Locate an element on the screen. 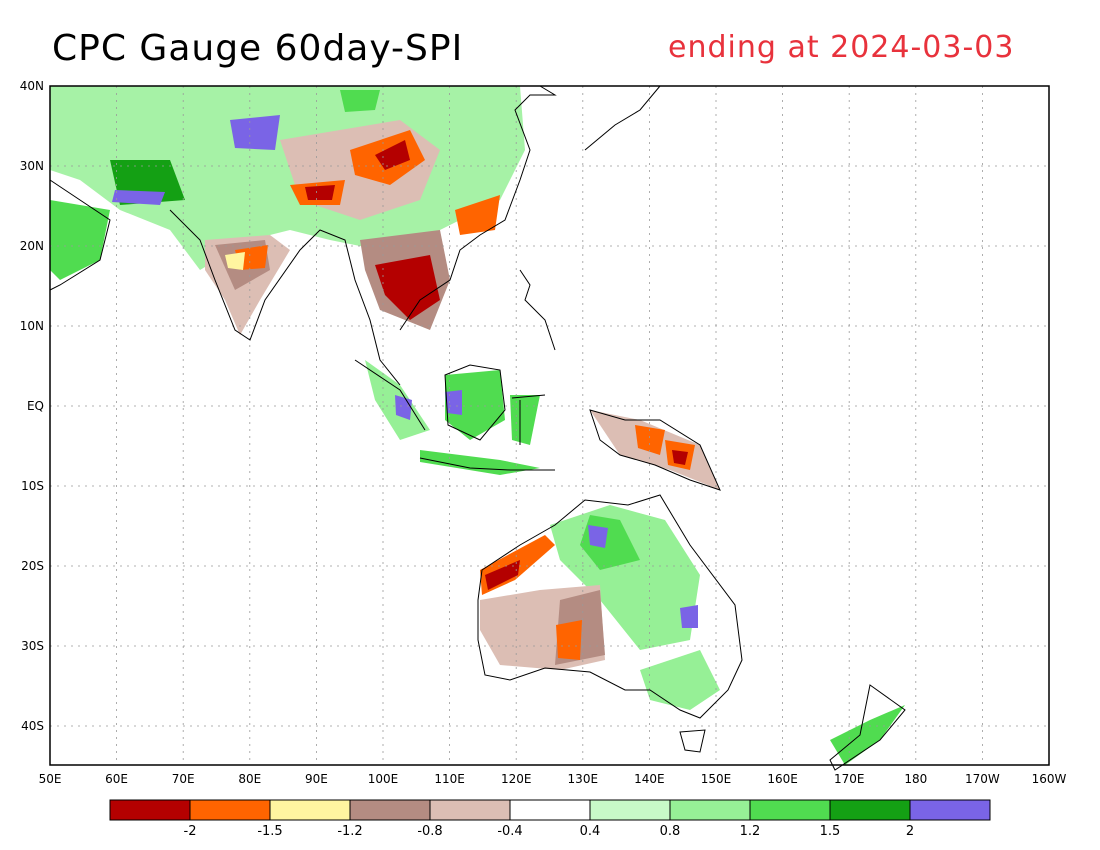  shade-sulawesi is located at coordinates (525, 420).